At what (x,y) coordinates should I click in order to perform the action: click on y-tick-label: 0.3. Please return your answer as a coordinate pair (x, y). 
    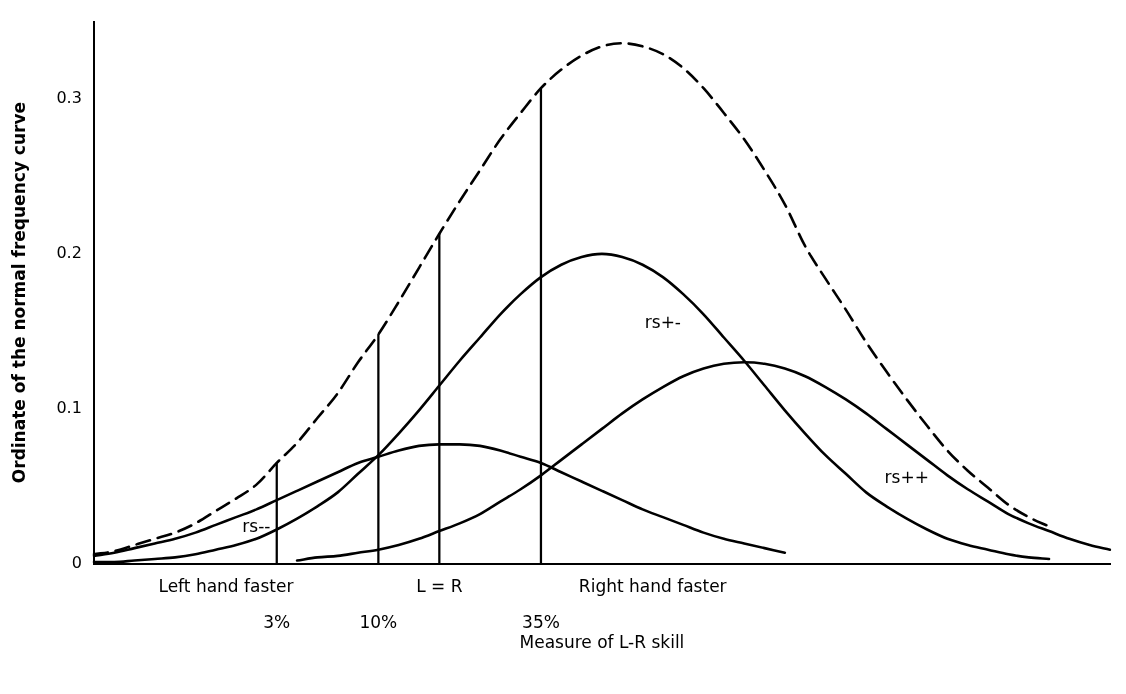
    Looking at the image, I should click on (69, 98).